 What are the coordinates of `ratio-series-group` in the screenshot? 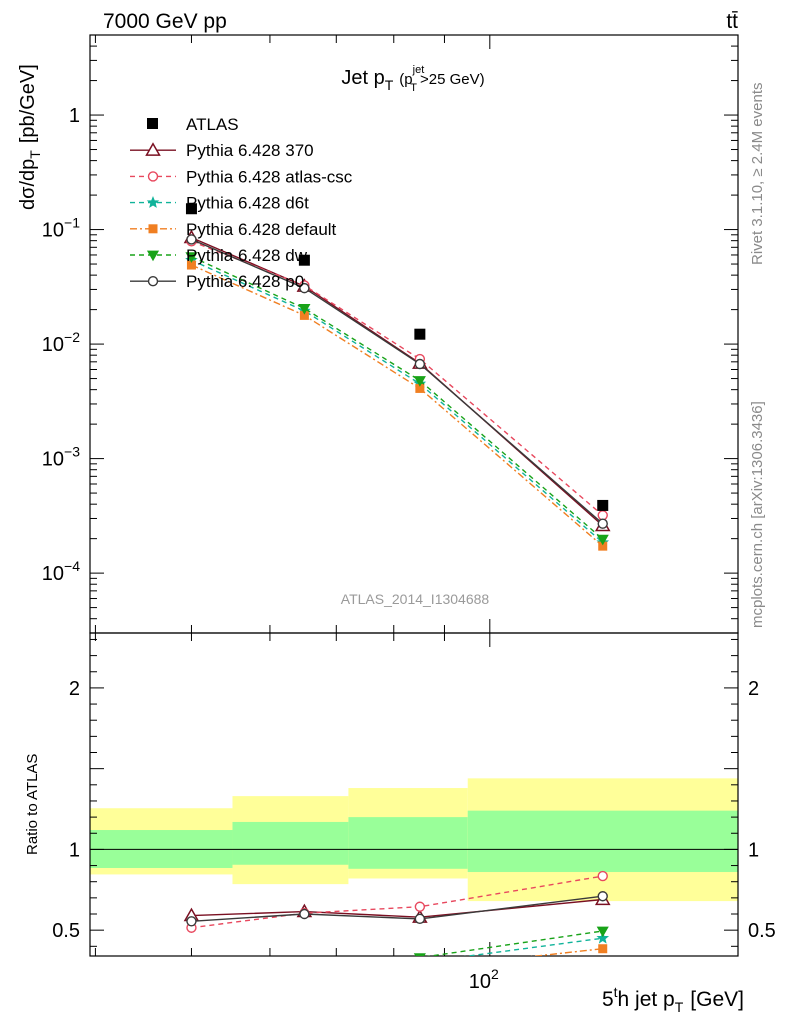 It's located at (397, 922).